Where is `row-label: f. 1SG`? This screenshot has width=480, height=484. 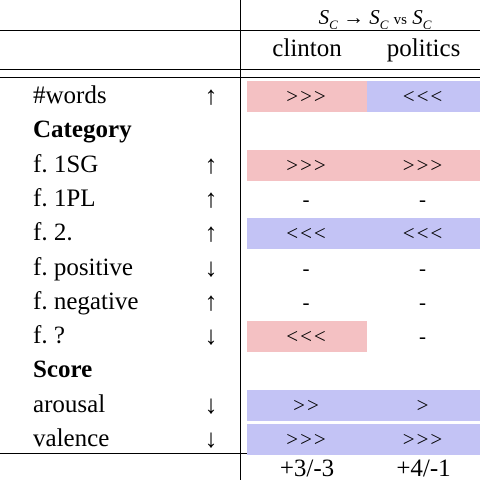 row-label: f. 1SG is located at coordinates (66, 164).